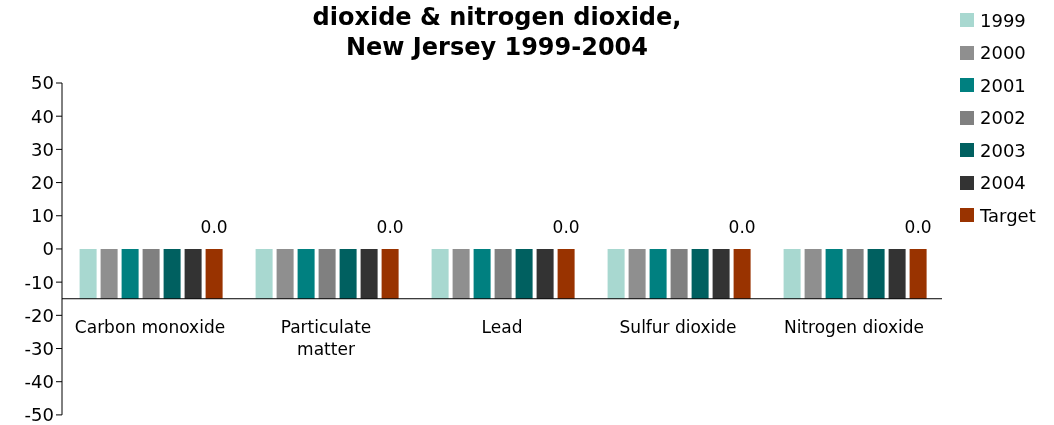 The image size is (1054, 425). I want to click on y-tick-label: 40, so click(42, 116).